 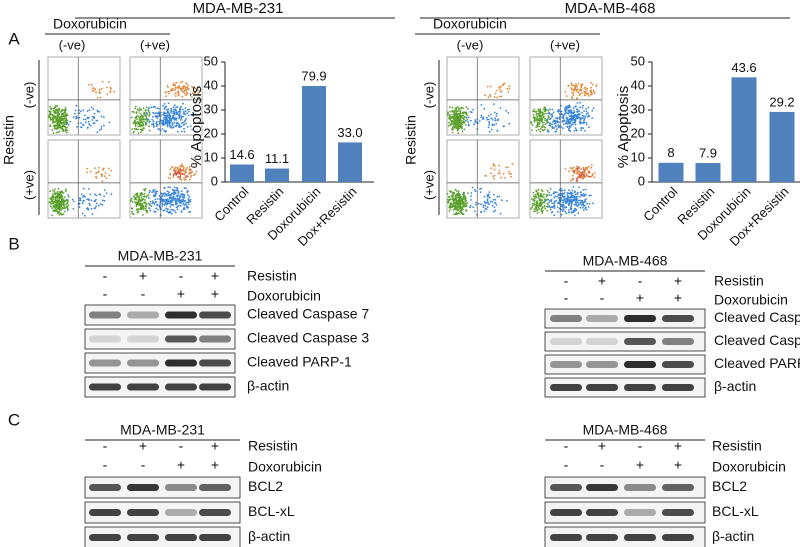 What do you see at coordinates (670, 152) in the screenshot?
I see `value-label: 8` at bounding box center [670, 152].